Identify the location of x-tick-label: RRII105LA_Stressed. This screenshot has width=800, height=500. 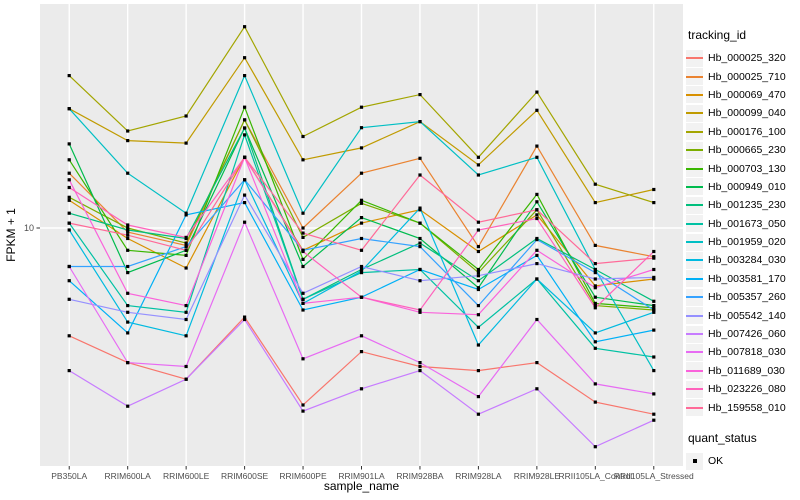
(654, 476).